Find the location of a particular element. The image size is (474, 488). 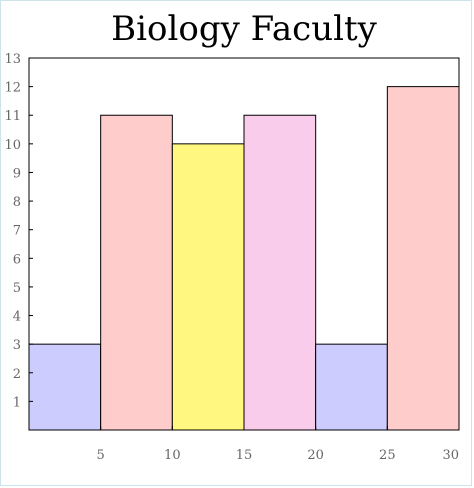

y-tick-label: 13 is located at coordinates (12, 59).